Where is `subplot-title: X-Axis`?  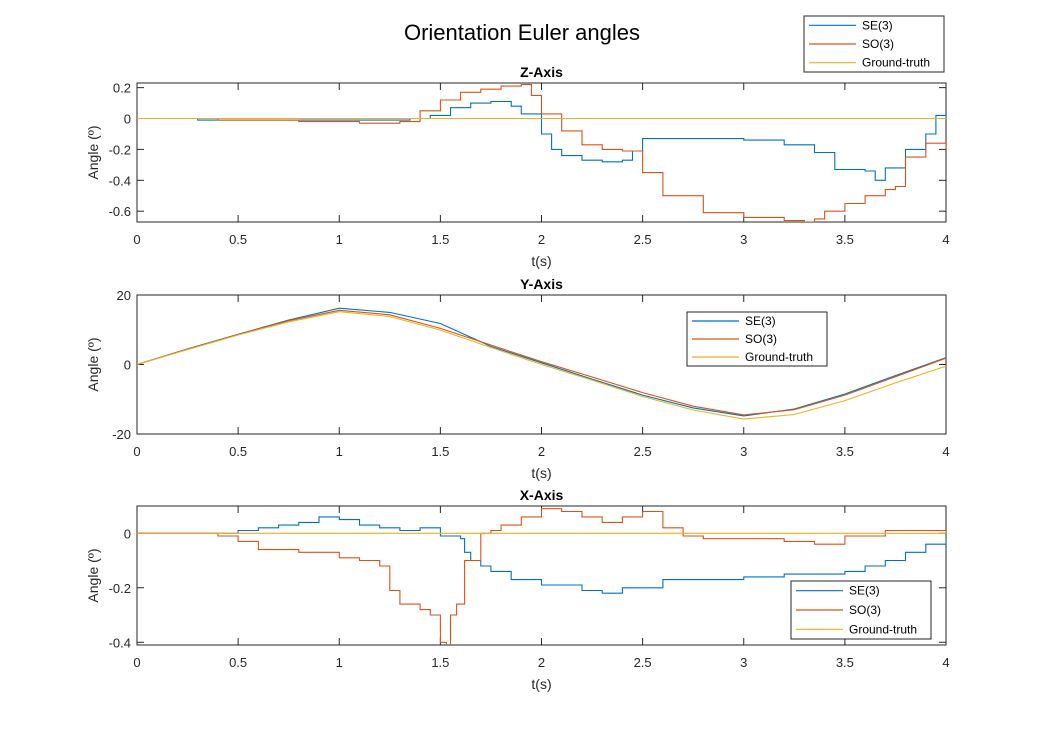
subplot-title: X-Axis is located at coordinates (542, 495).